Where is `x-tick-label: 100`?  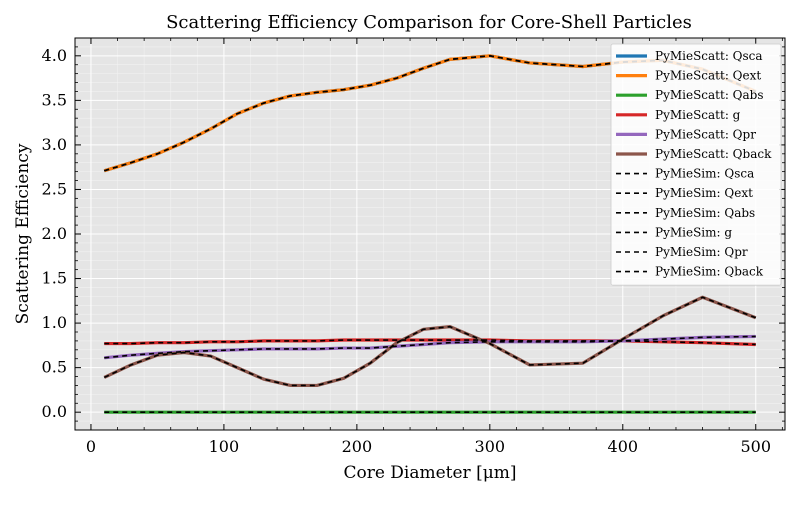 x-tick-label: 100 is located at coordinates (224, 446).